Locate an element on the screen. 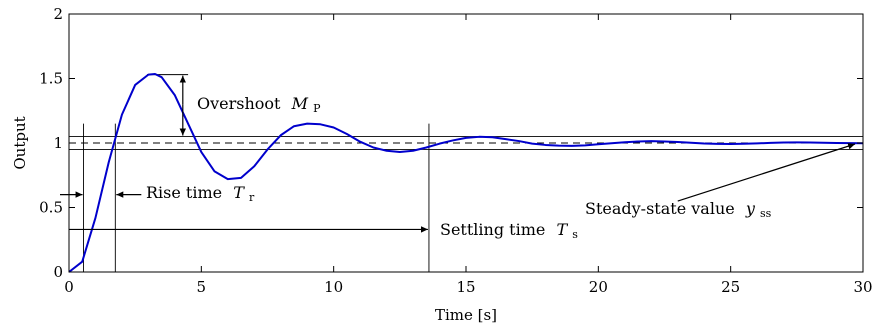 This screenshot has width=876, height=328. y-tick-label-1: 1 is located at coordinates (58, 143).